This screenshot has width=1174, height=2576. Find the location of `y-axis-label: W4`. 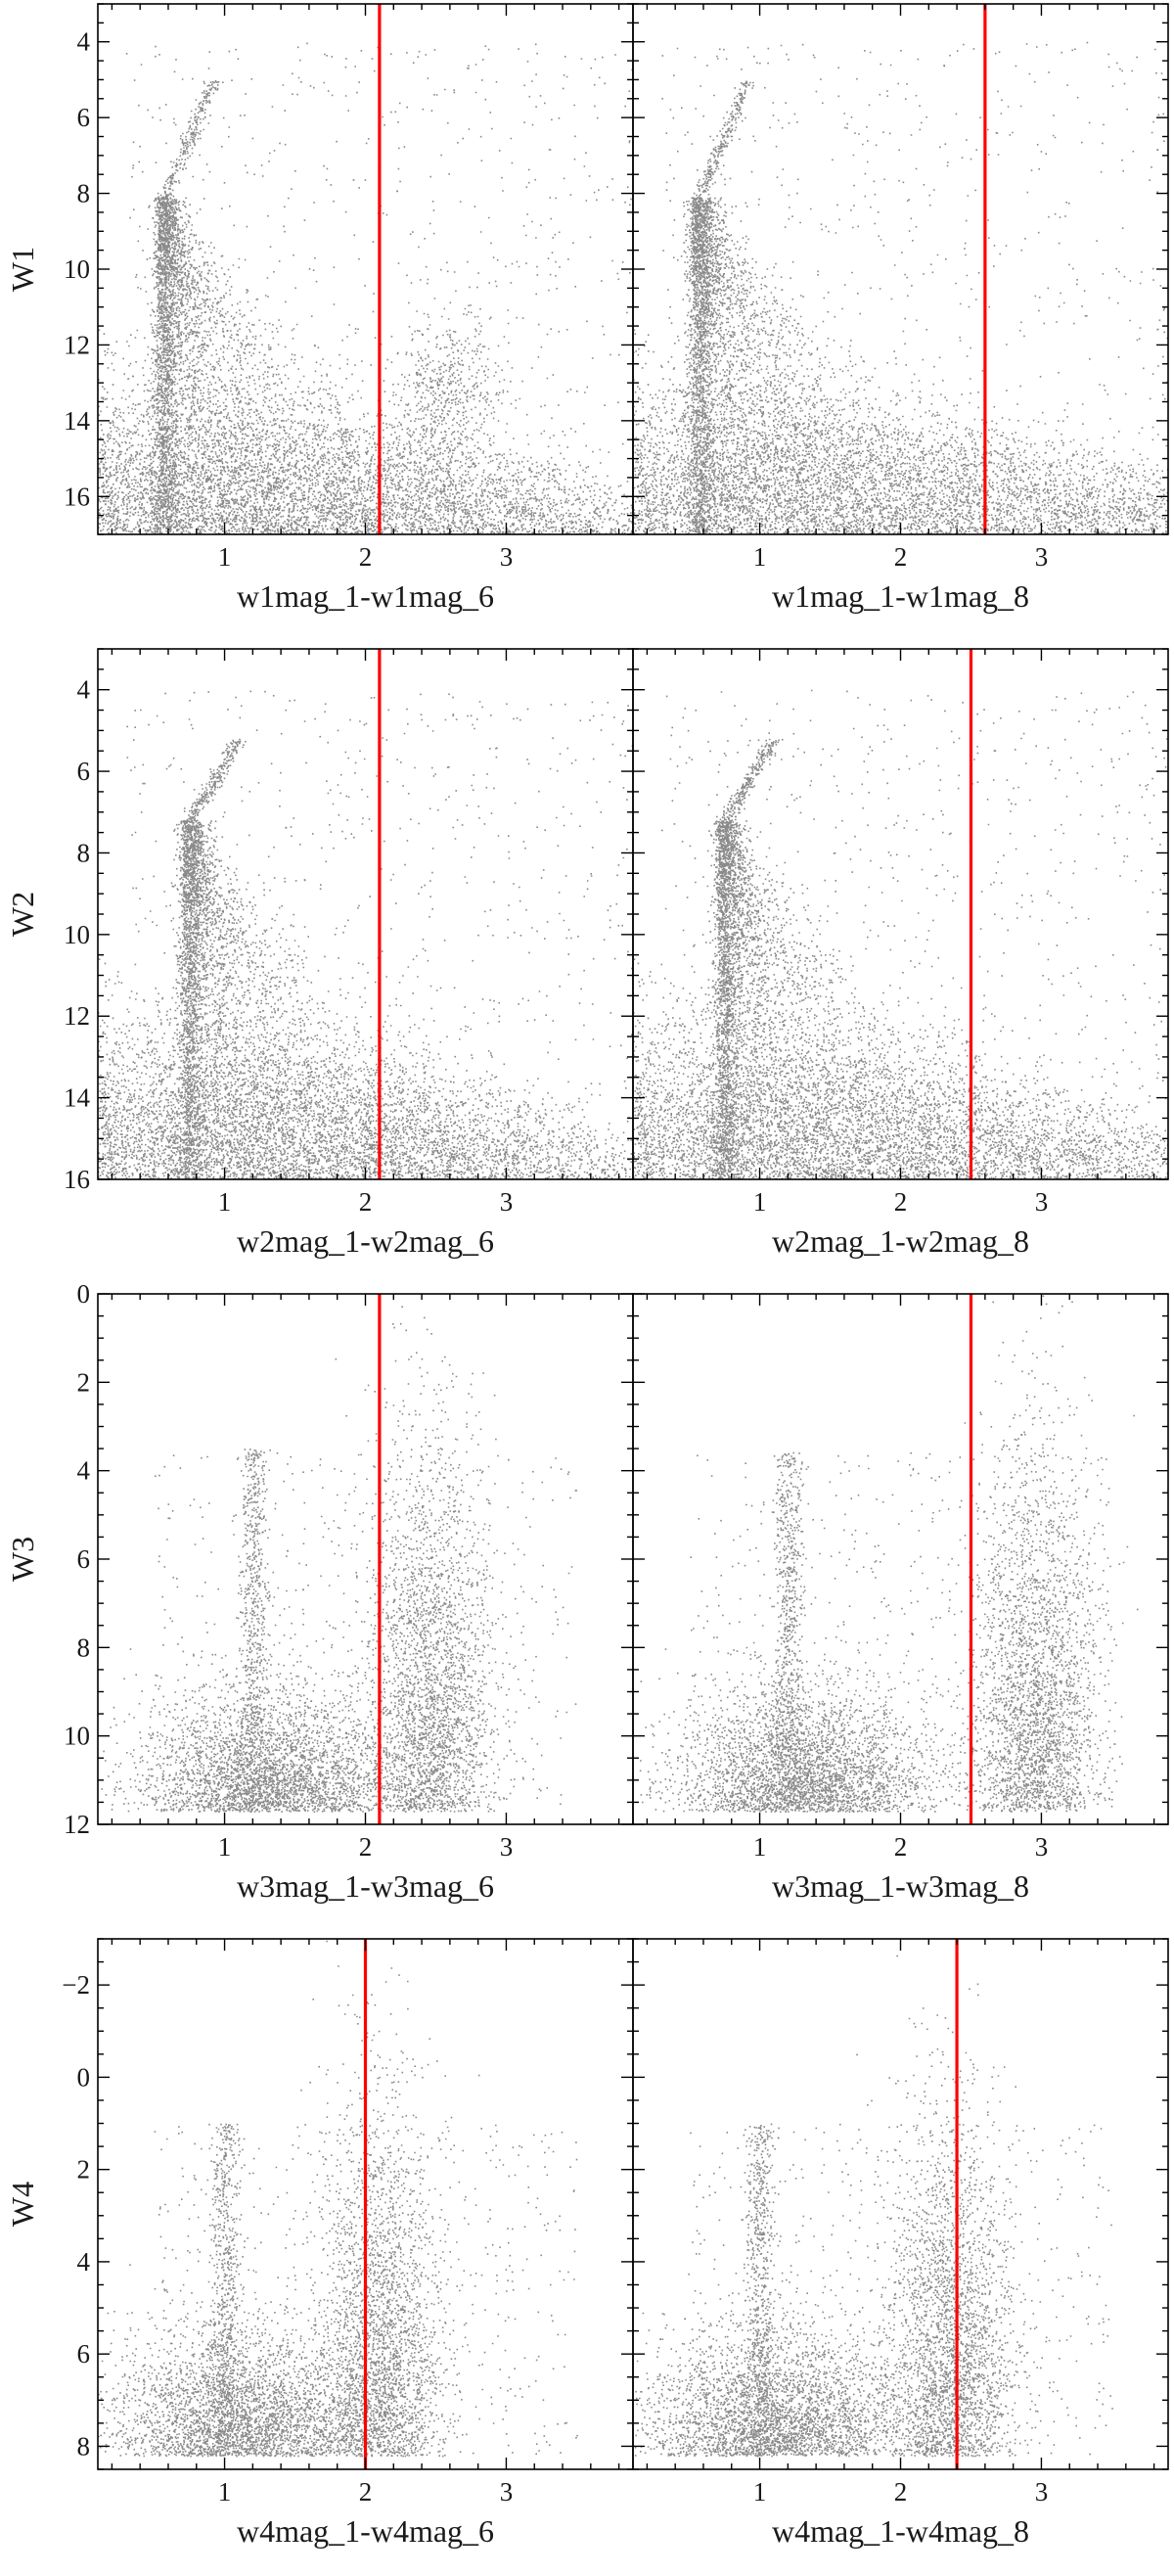

y-axis-label: W4 is located at coordinates (22, 2204).